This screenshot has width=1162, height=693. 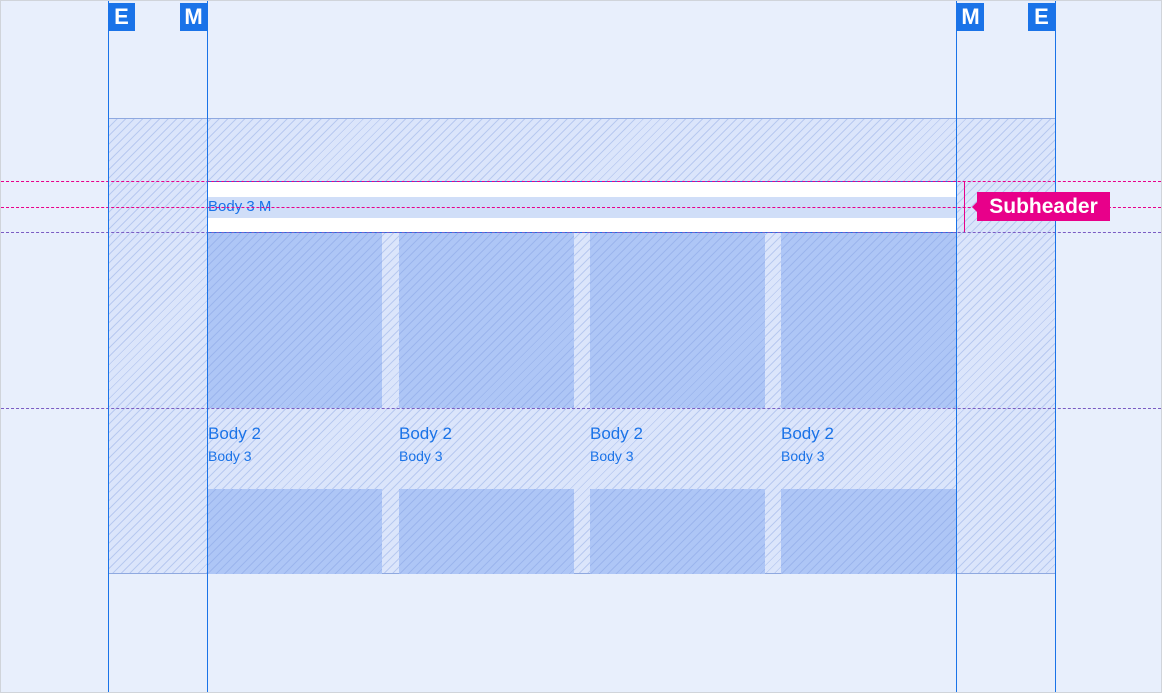 What do you see at coordinates (108, 346) in the screenshot?
I see `edge-line-left` at bounding box center [108, 346].